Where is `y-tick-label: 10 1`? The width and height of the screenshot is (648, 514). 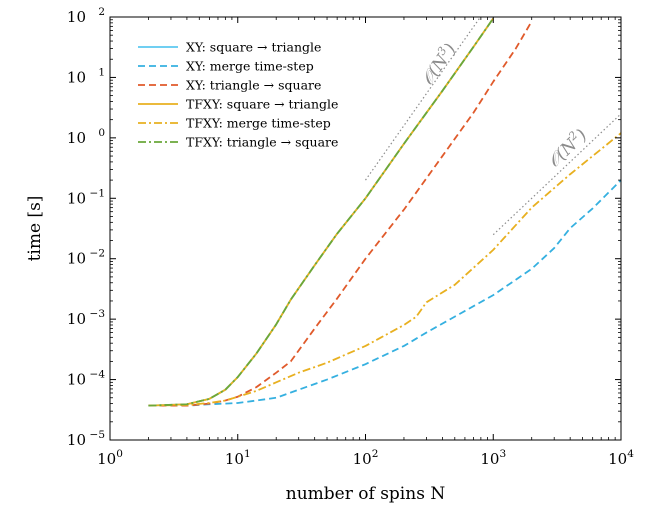 y-tick-label: 10 1 is located at coordinates (86, 76).